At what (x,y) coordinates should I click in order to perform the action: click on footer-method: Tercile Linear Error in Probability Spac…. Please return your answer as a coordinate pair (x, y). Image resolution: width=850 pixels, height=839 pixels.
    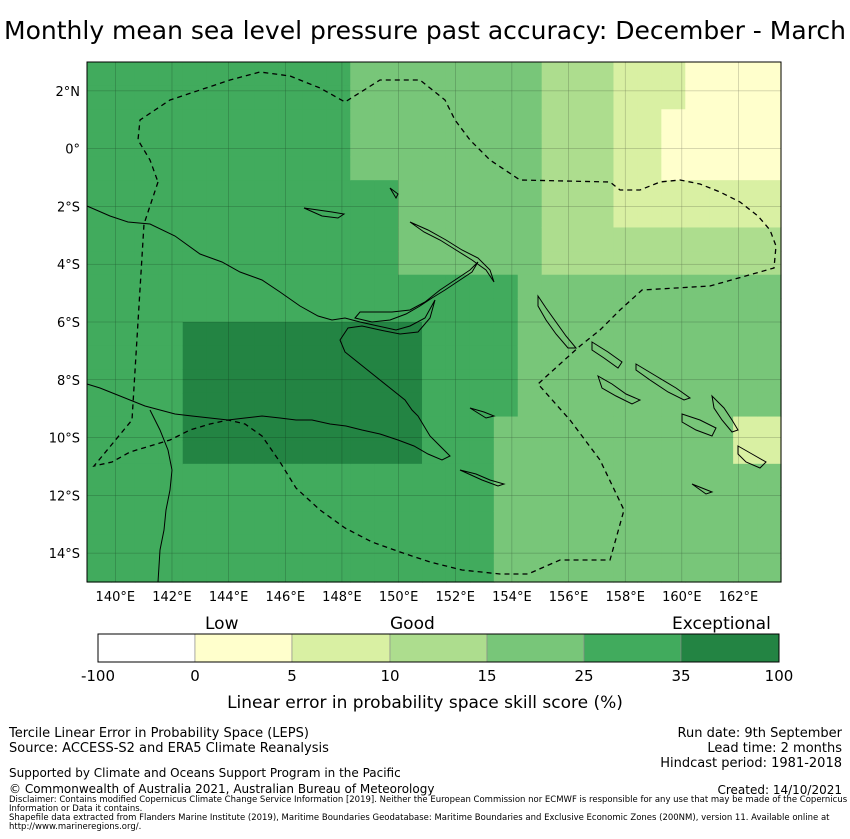
    Looking at the image, I should click on (159, 733).